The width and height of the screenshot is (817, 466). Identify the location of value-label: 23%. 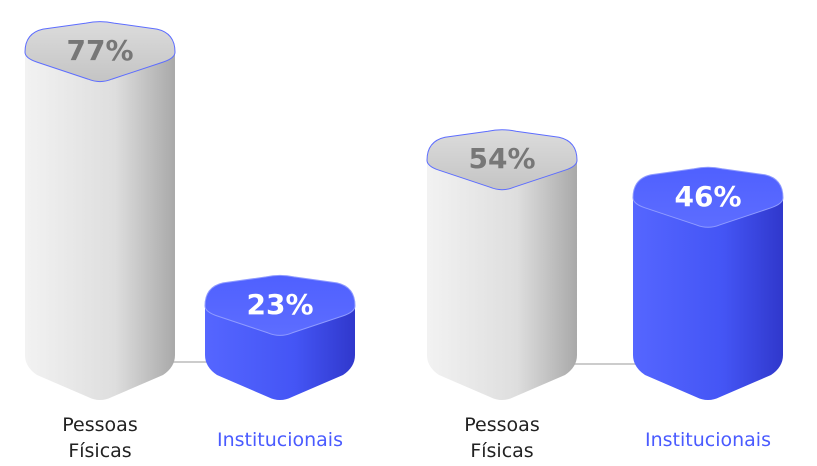
(279, 304).